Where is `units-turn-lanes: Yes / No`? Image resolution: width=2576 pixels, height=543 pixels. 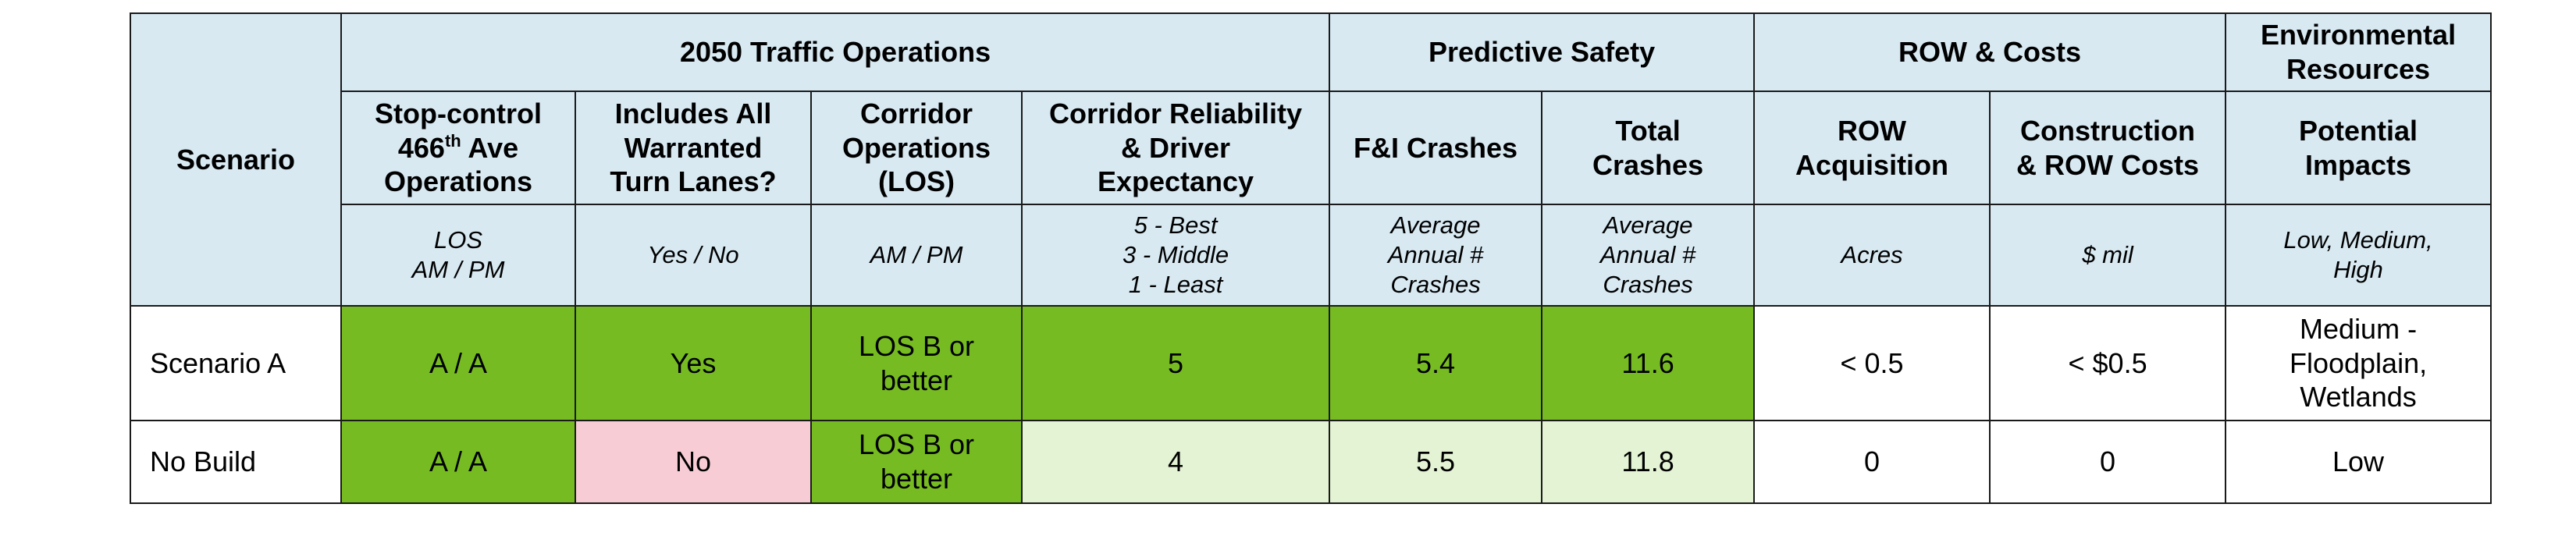
units-turn-lanes: Yes / No is located at coordinates (693, 255).